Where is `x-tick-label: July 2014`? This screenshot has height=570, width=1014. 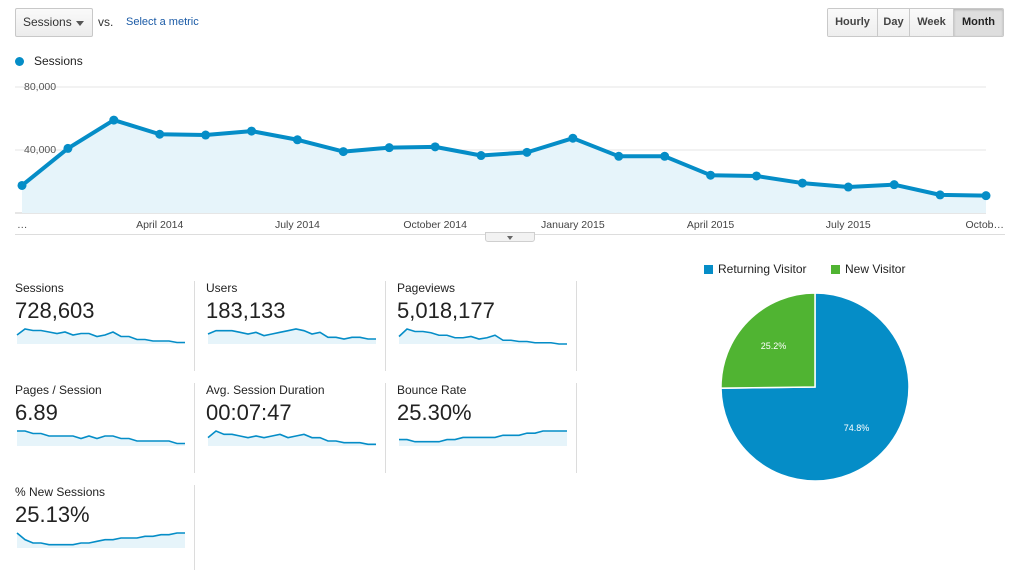 x-tick-label: July 2014 is located at coordinates (297, 225).